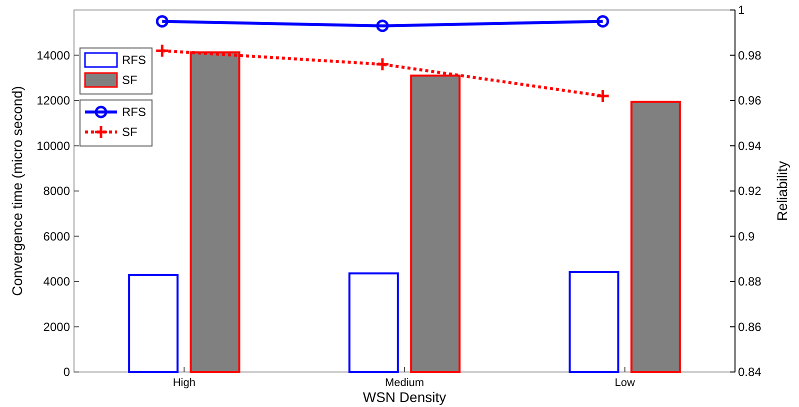 The height and width of the screenshot is (407, 799). What do you see at coordinates (53, 145) in the screenshot?
I see `y-tick-label: 10000` at bounding box center [53, 145].